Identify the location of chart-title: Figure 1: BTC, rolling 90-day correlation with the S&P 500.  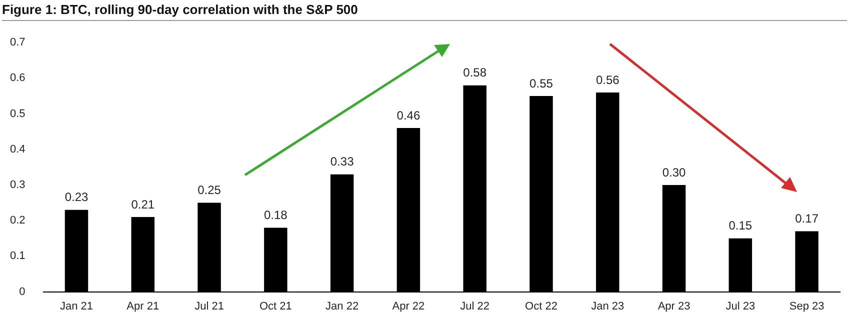
(424, 11).